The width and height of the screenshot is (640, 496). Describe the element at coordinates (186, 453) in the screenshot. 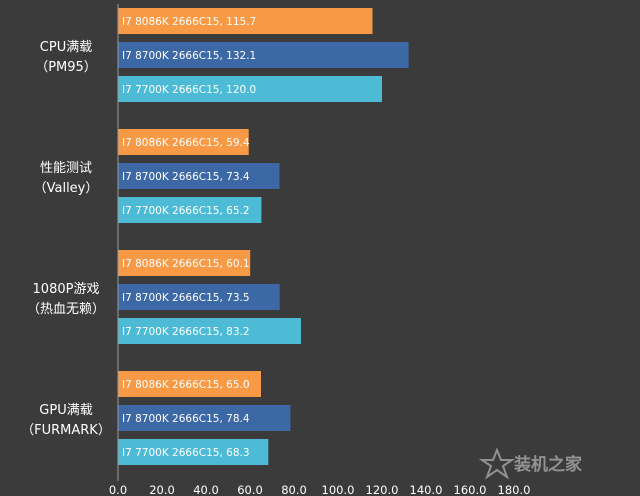

I see `bar-data-label: I7 7700K 2666C15, 68.3` at that location.